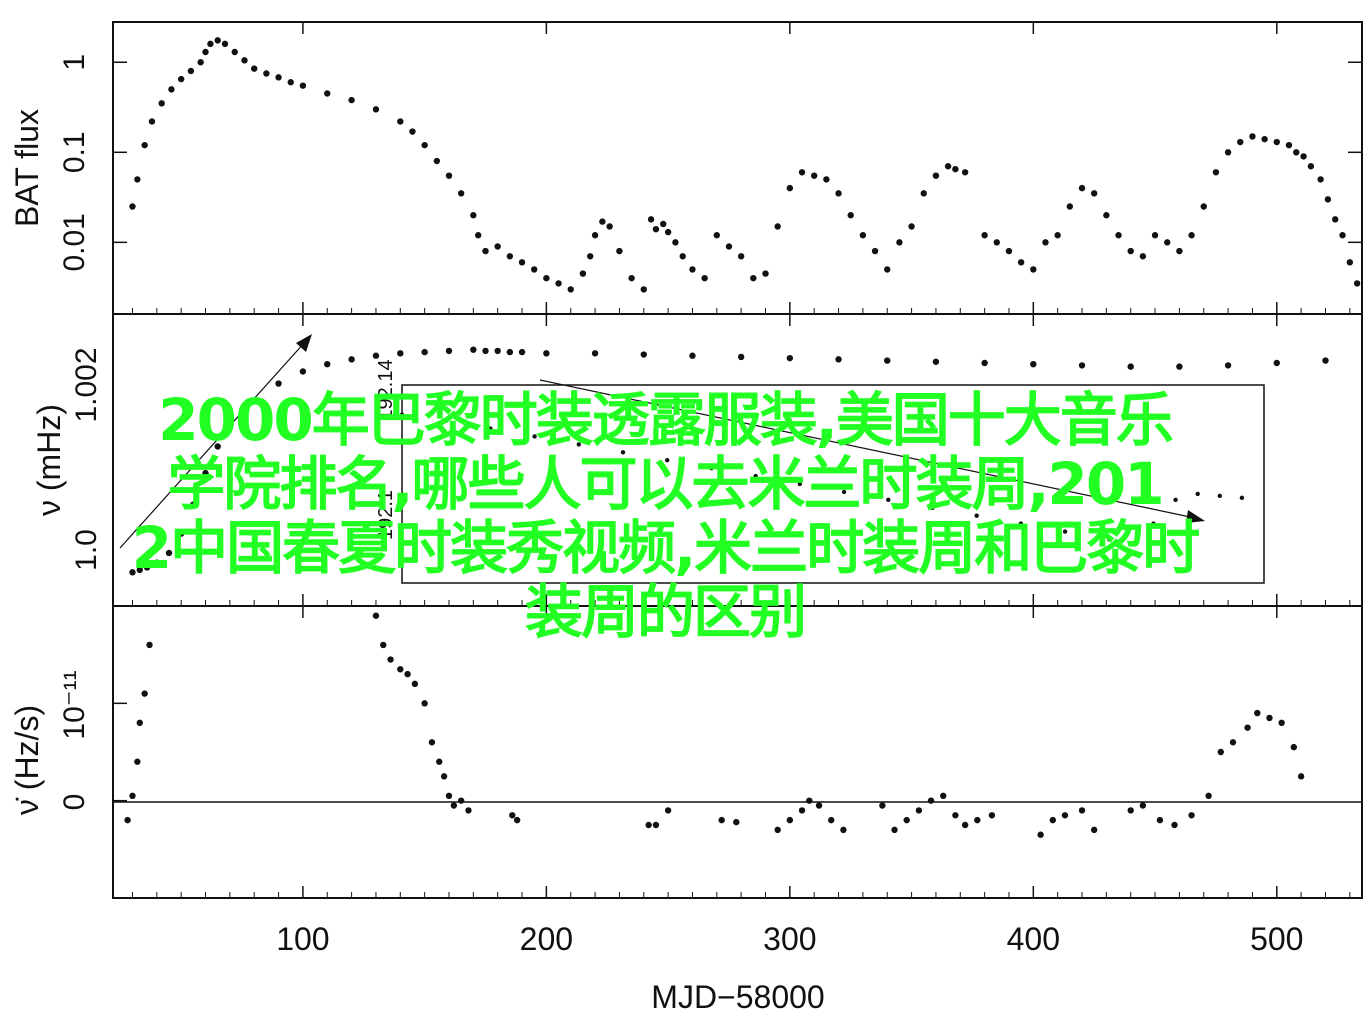 The image size is (1369, 1017). I want to click on flux-y-tick-label: 0.01, so click(74, 242).